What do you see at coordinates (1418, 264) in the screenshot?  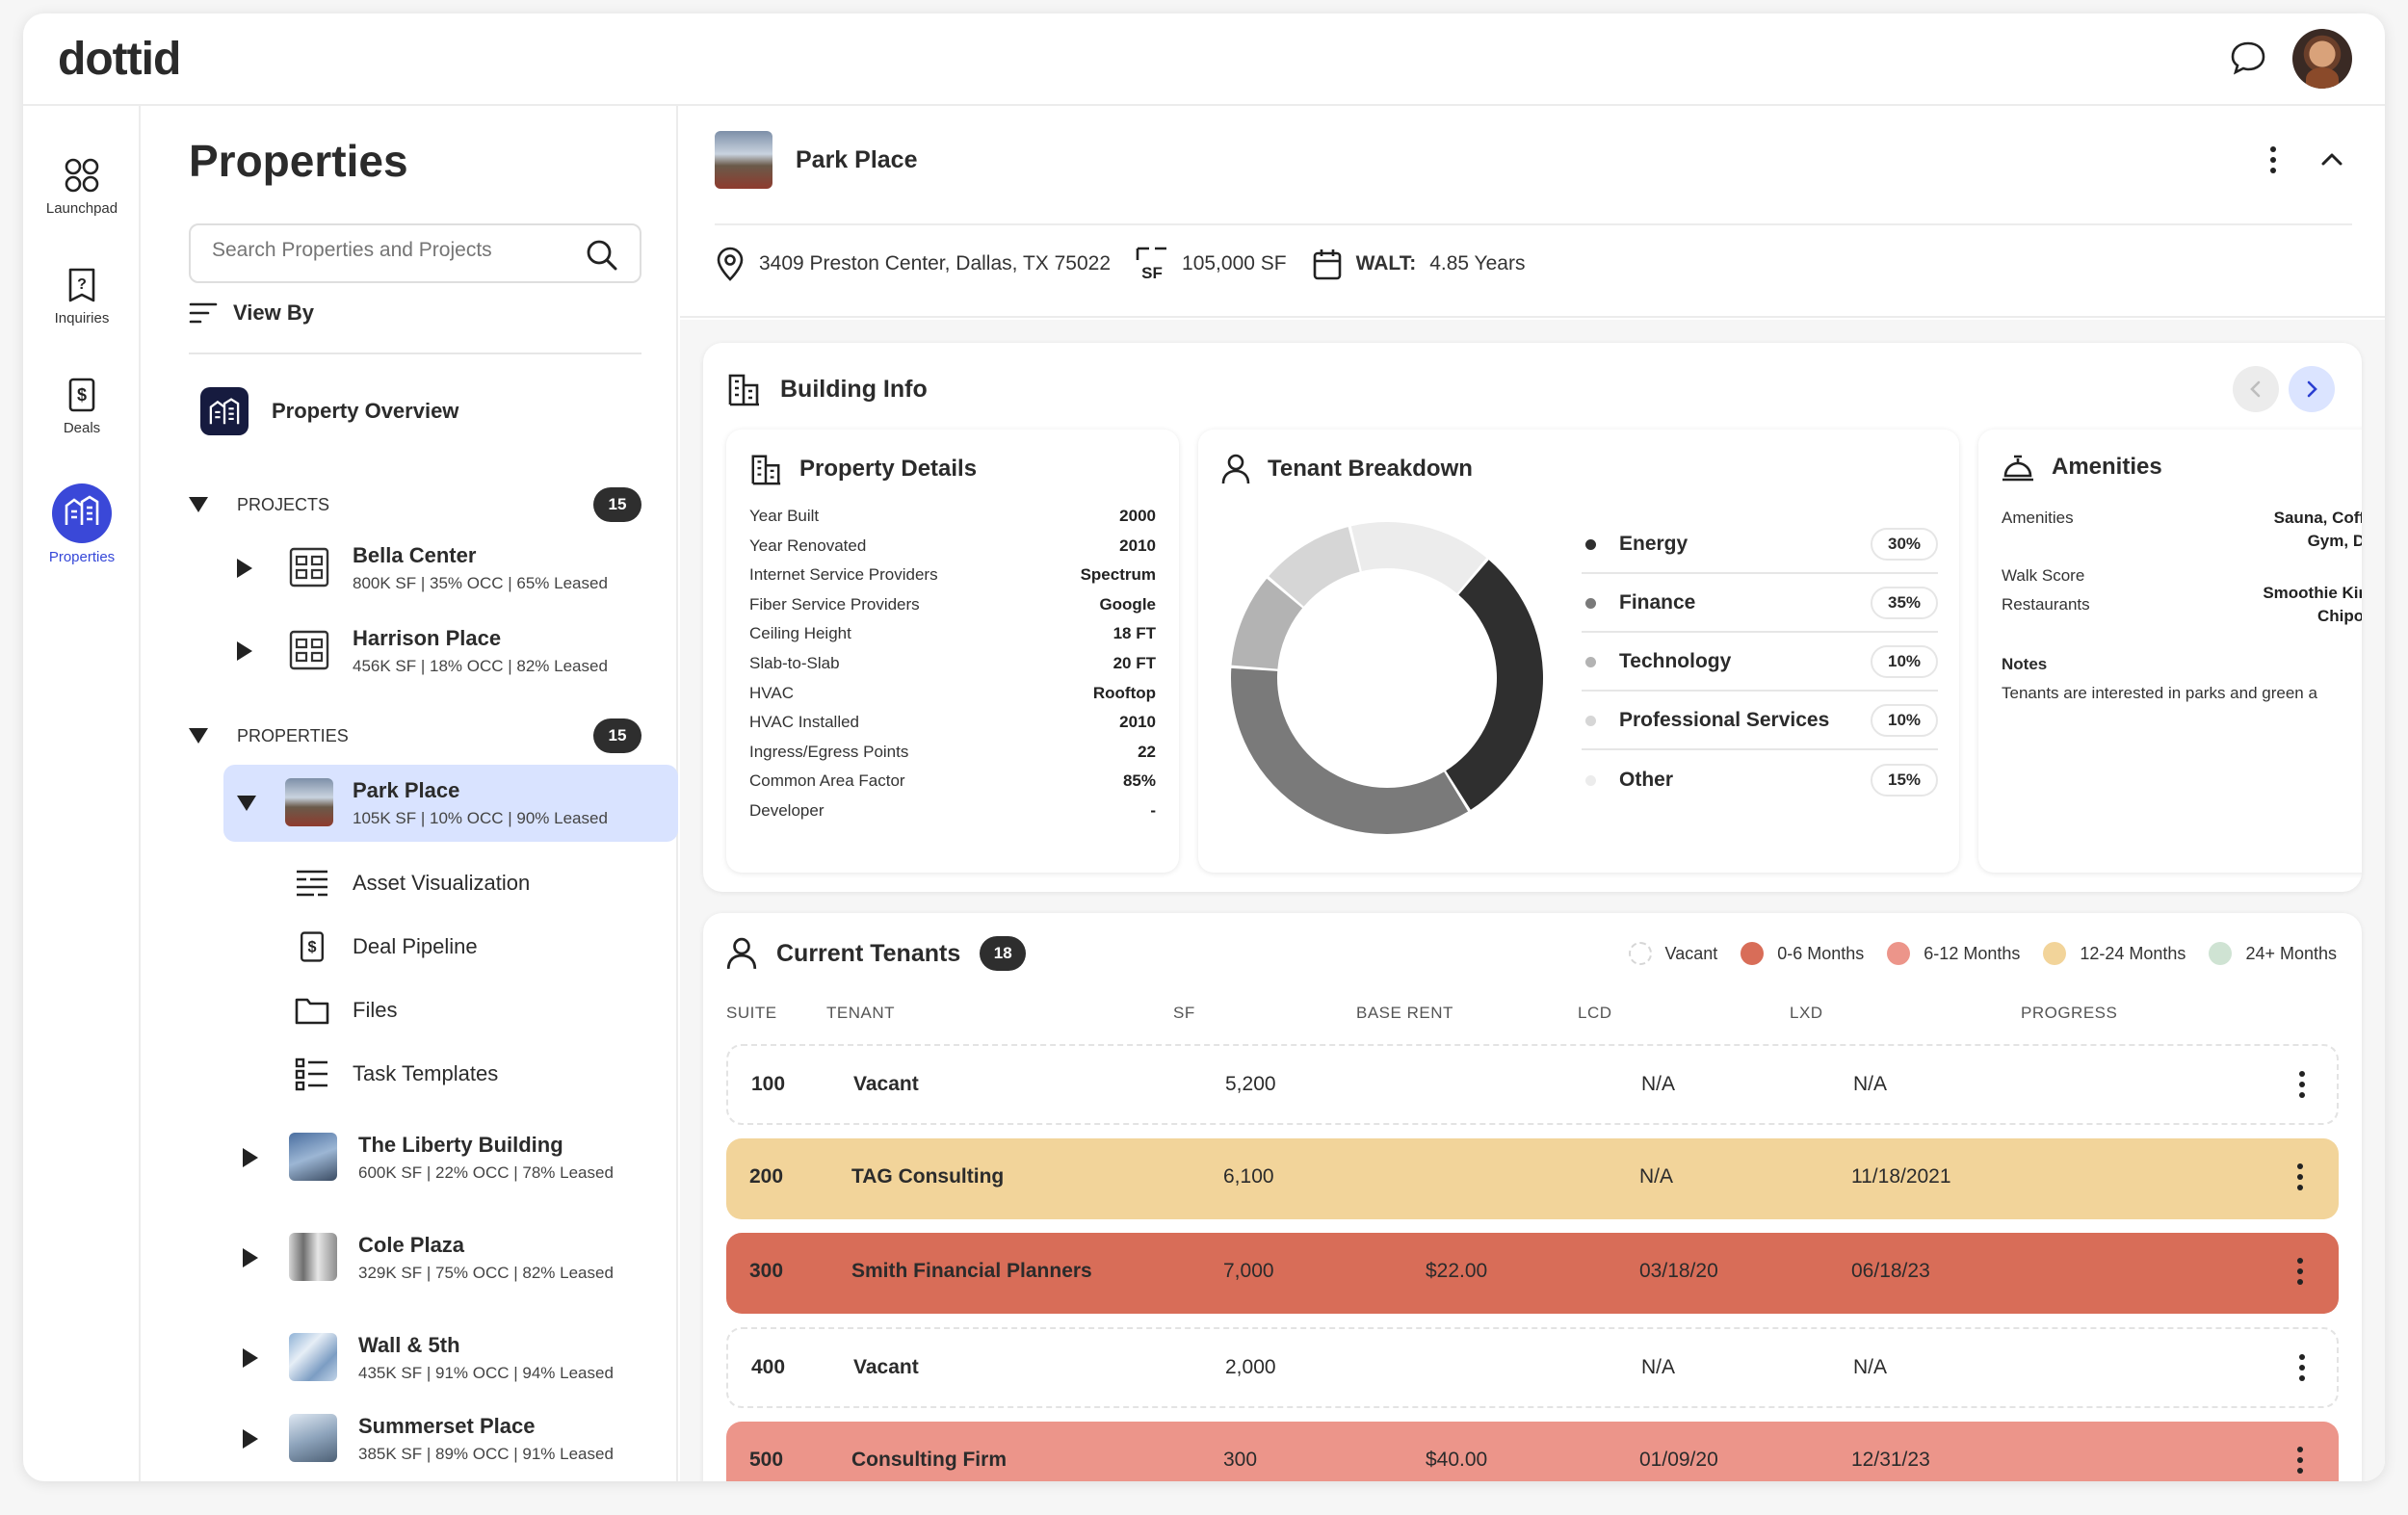 I see `walt: WALT: 4.85 Years` at bounding box center [1418, 264].